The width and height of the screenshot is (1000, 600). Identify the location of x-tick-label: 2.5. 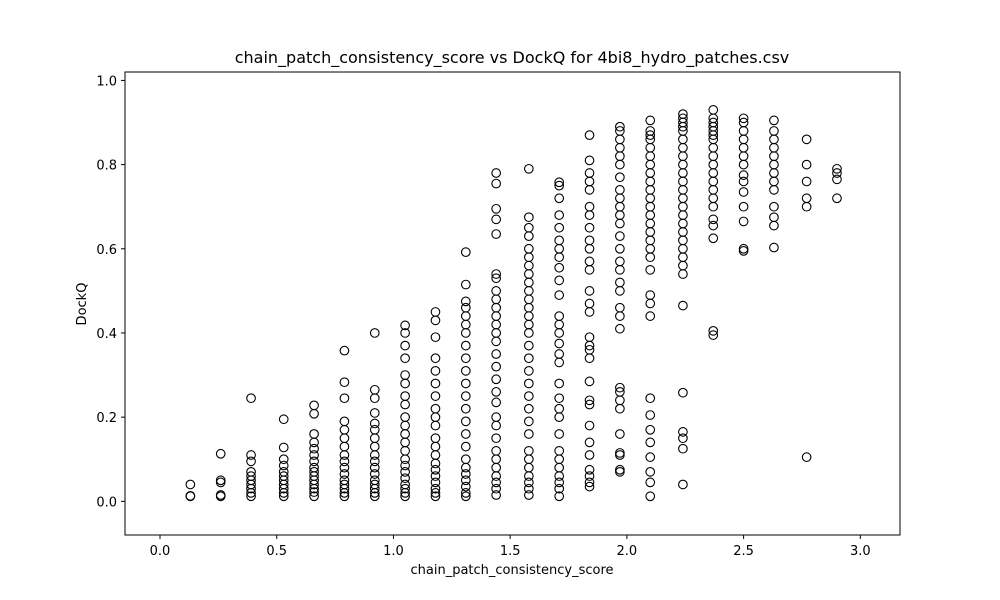
(743, 551).